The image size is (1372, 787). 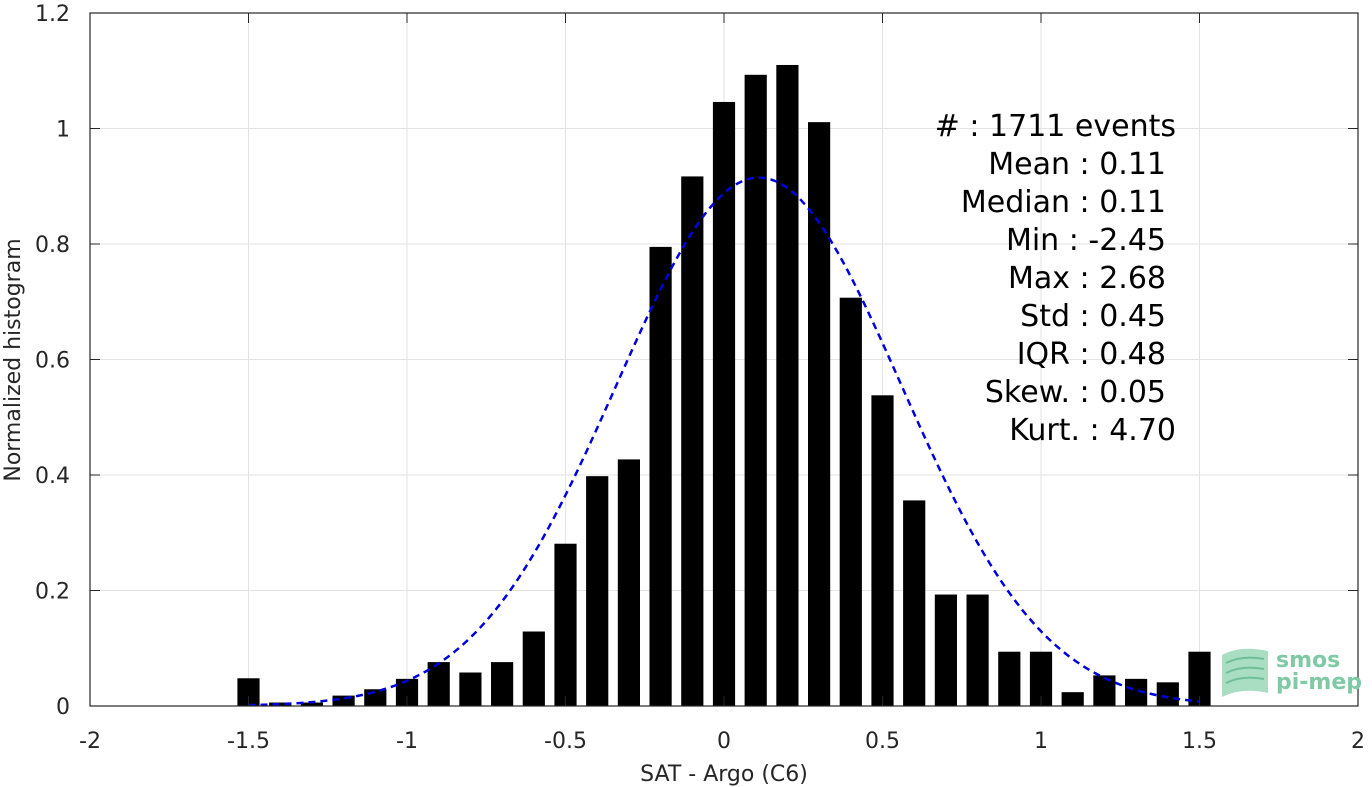 What do you see at coordinates (1358, 741) in the screenshot?
I see `x-tick-label: 2` at bounding box center [1358, 741].